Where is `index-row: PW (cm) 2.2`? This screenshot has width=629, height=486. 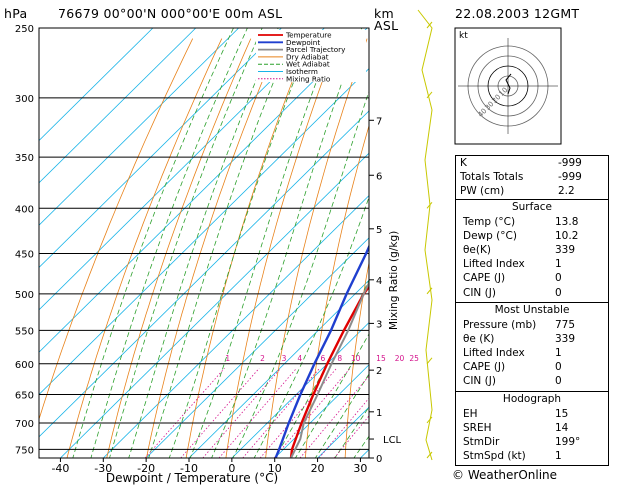
index-row: PW (cm) 2.2 is located at coordinates (532, 191).